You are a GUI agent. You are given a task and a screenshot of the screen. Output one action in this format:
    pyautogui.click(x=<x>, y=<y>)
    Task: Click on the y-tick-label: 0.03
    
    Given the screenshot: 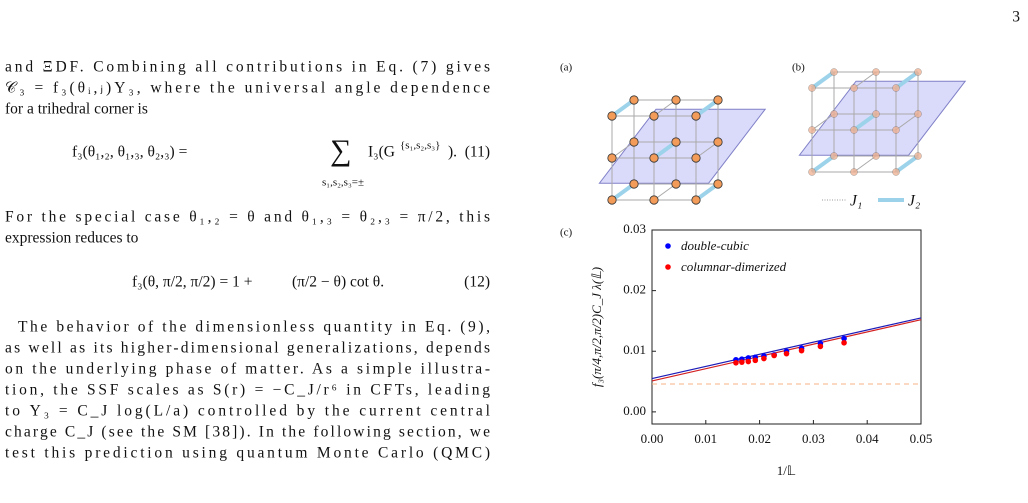 What is the action you would take?
    pyautogui.click(x=634, y=228)
    